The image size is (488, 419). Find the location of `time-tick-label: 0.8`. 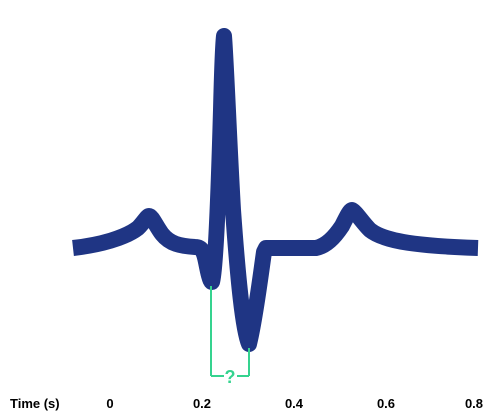

time-tick-label: 0.8 is located at coordinates (474, 403).